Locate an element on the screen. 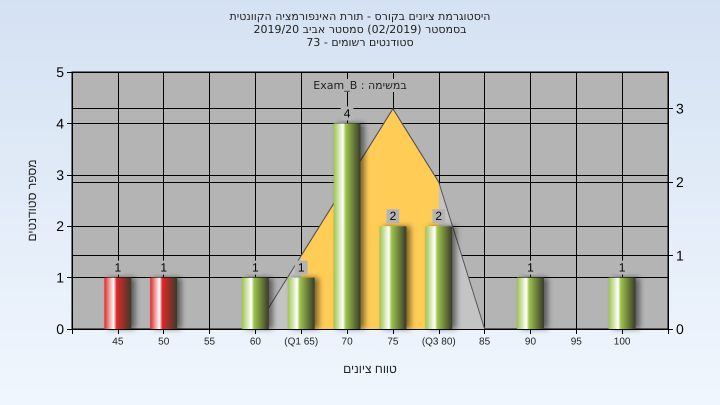 This screenshot has height=405, width=720. y-tick-label: 0 is located at coordinates (60, 329).